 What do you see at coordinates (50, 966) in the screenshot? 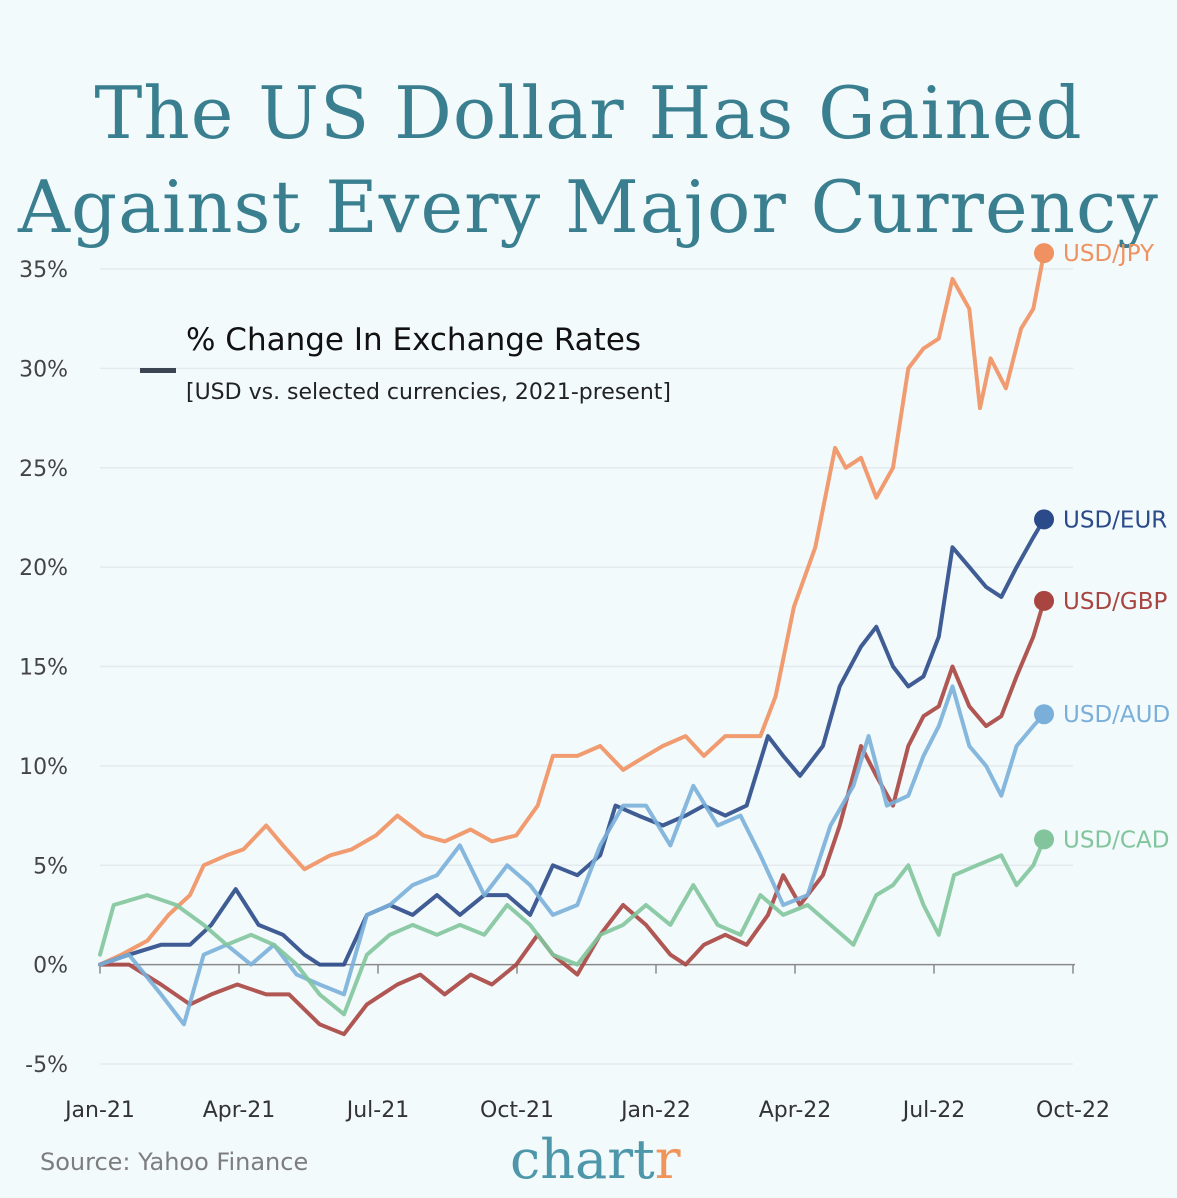
I see `y-tick-label: 0%` at bounding box center [50, 966].